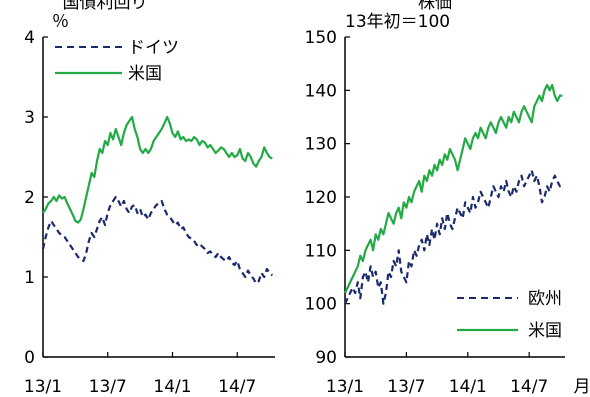 Image resolution: width=590 pixels, height=397 pixels. Describe the element at coordinates (145, 74) in the screenshot. I see `legend-label-us: 米国` at that location.